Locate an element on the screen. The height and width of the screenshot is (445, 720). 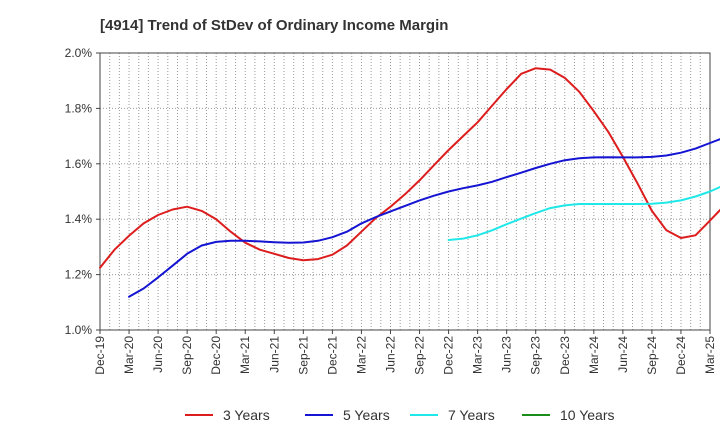
x-tick-label: Sep-24 is located at coordinates (652, 355).